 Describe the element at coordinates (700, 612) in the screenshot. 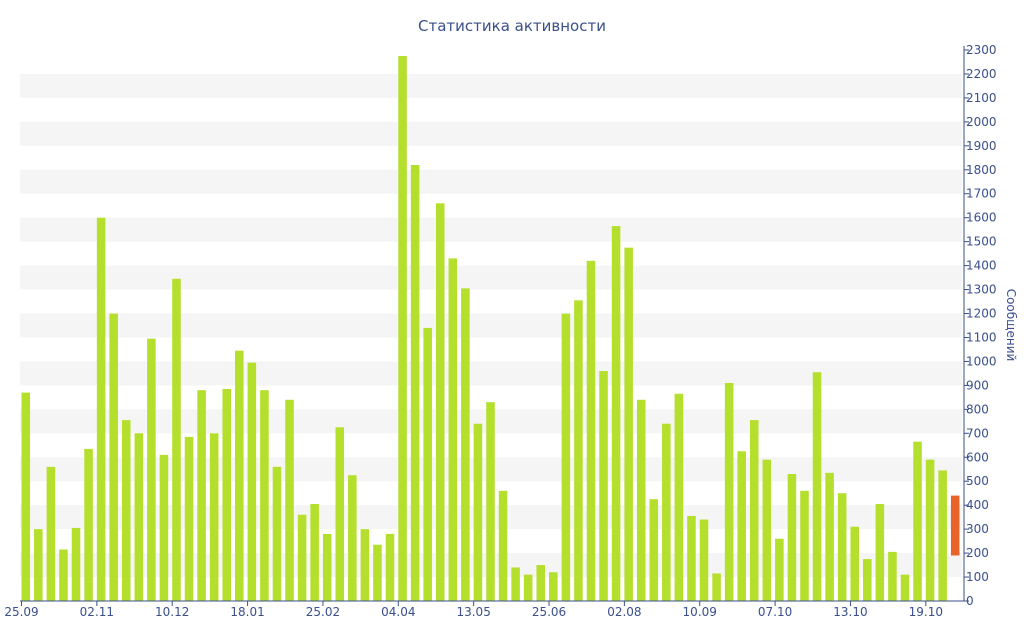

I see `x-tick-label: 10.09` at that location.